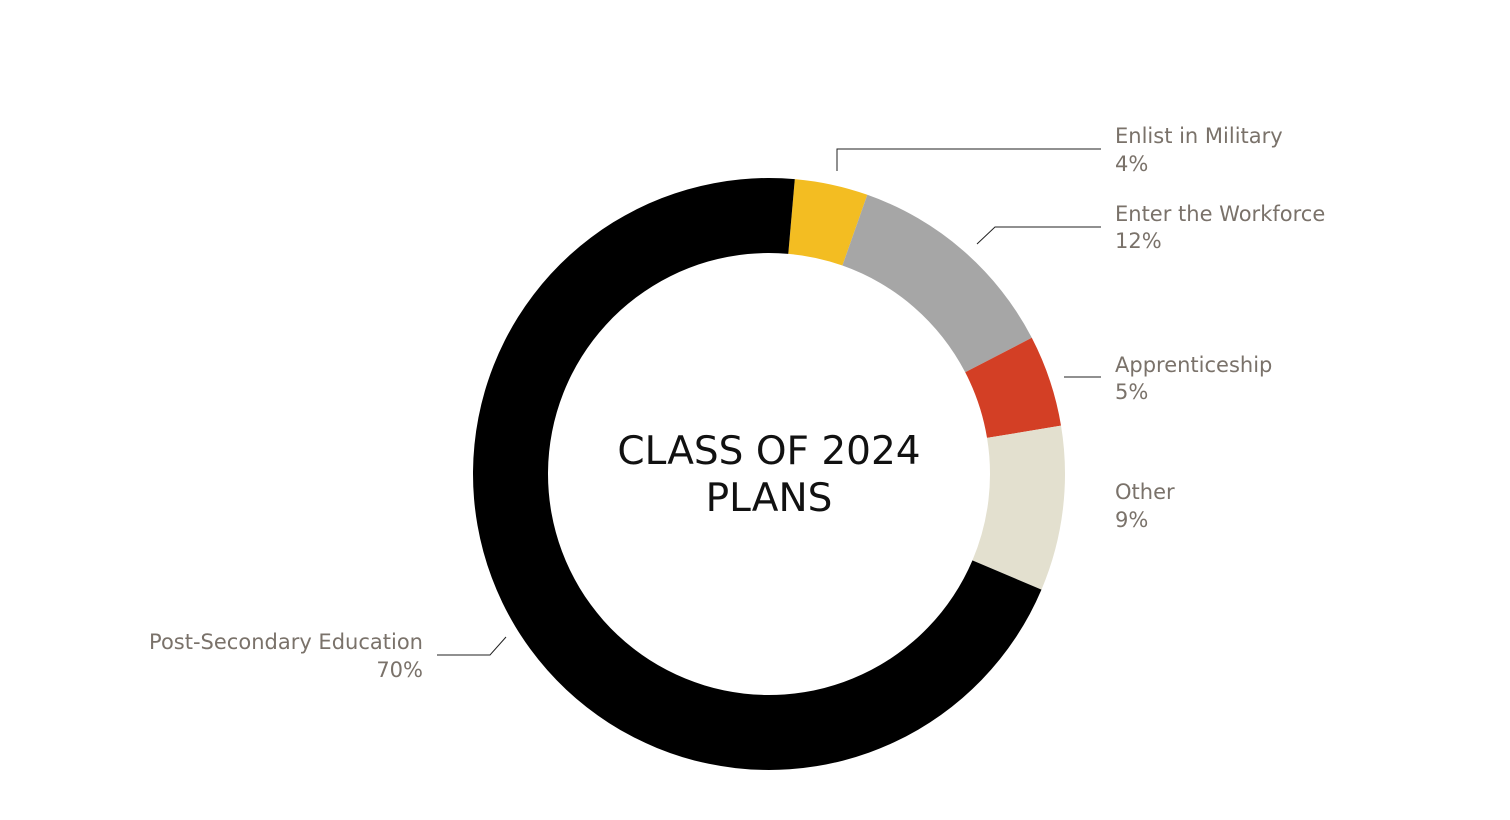 The image size is (1510, 820). What do you see at coordinates (828, 222) in the screenshot?
I see `slice-enlist-in-military` at bounding box center [828, 222].